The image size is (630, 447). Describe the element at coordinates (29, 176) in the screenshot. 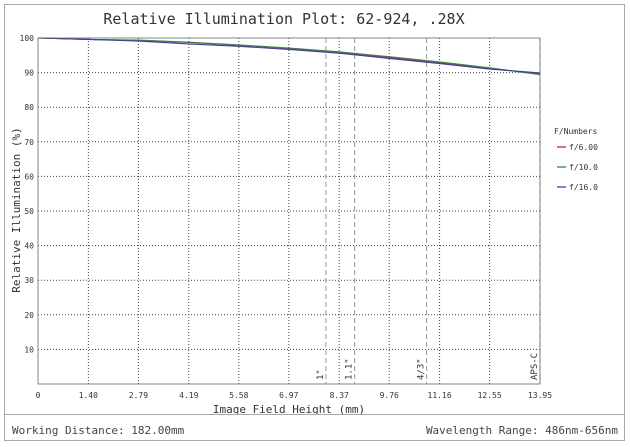

I see `y-tick-label: 60` at that location.